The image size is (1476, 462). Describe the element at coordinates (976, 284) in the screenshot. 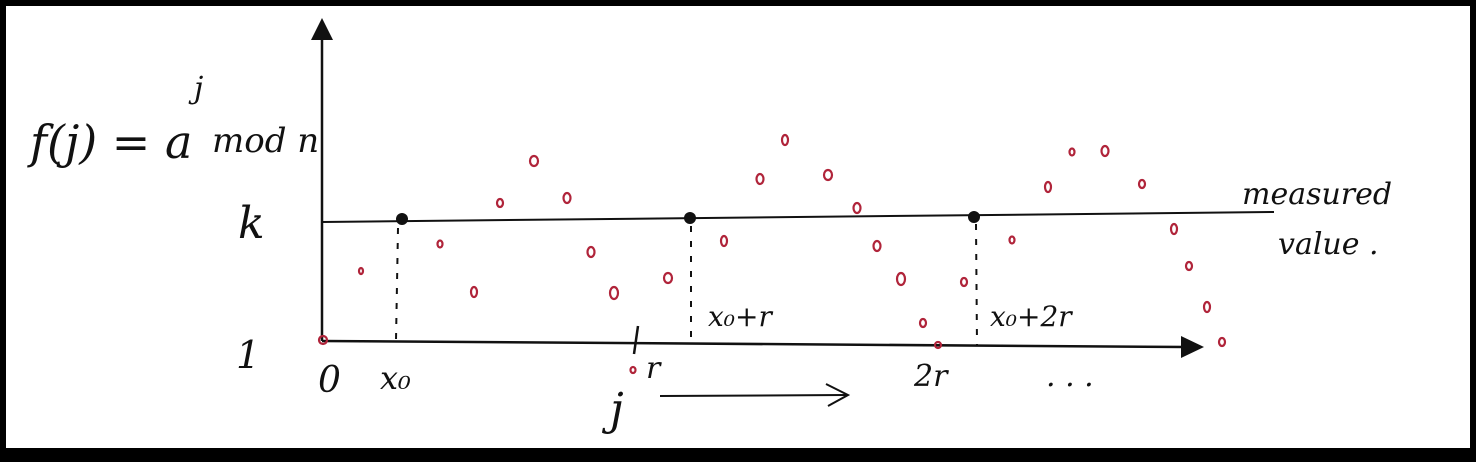

I see `x0-plus-2r-dashed-line` at that location.